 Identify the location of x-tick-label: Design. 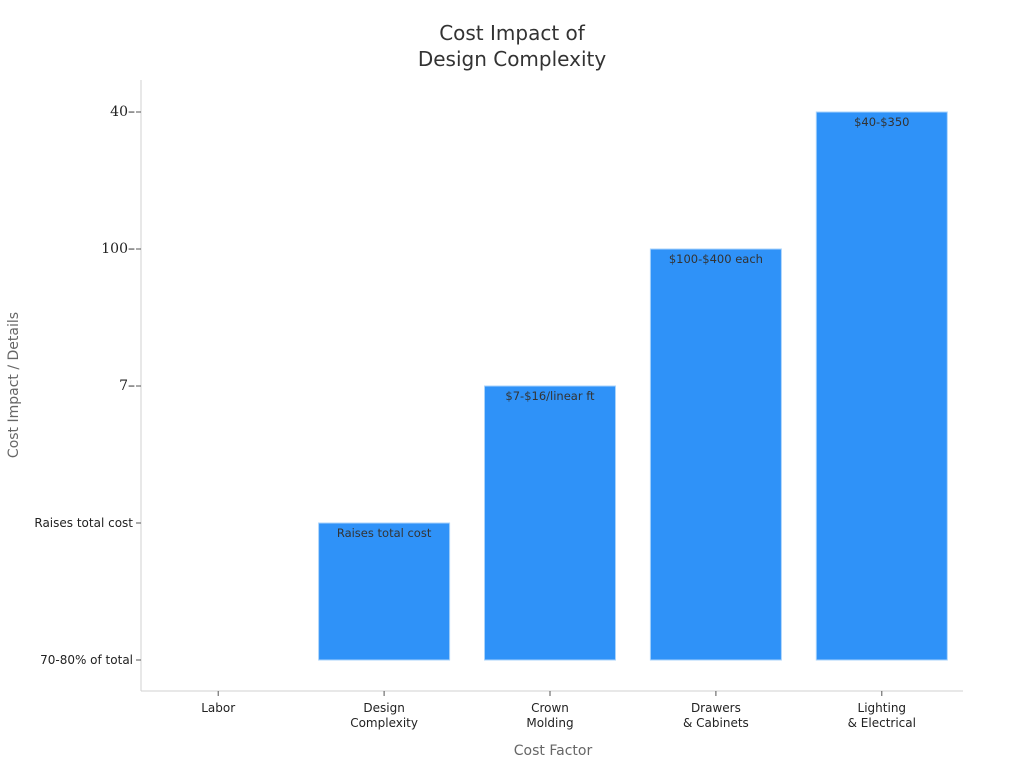
(383, 708).